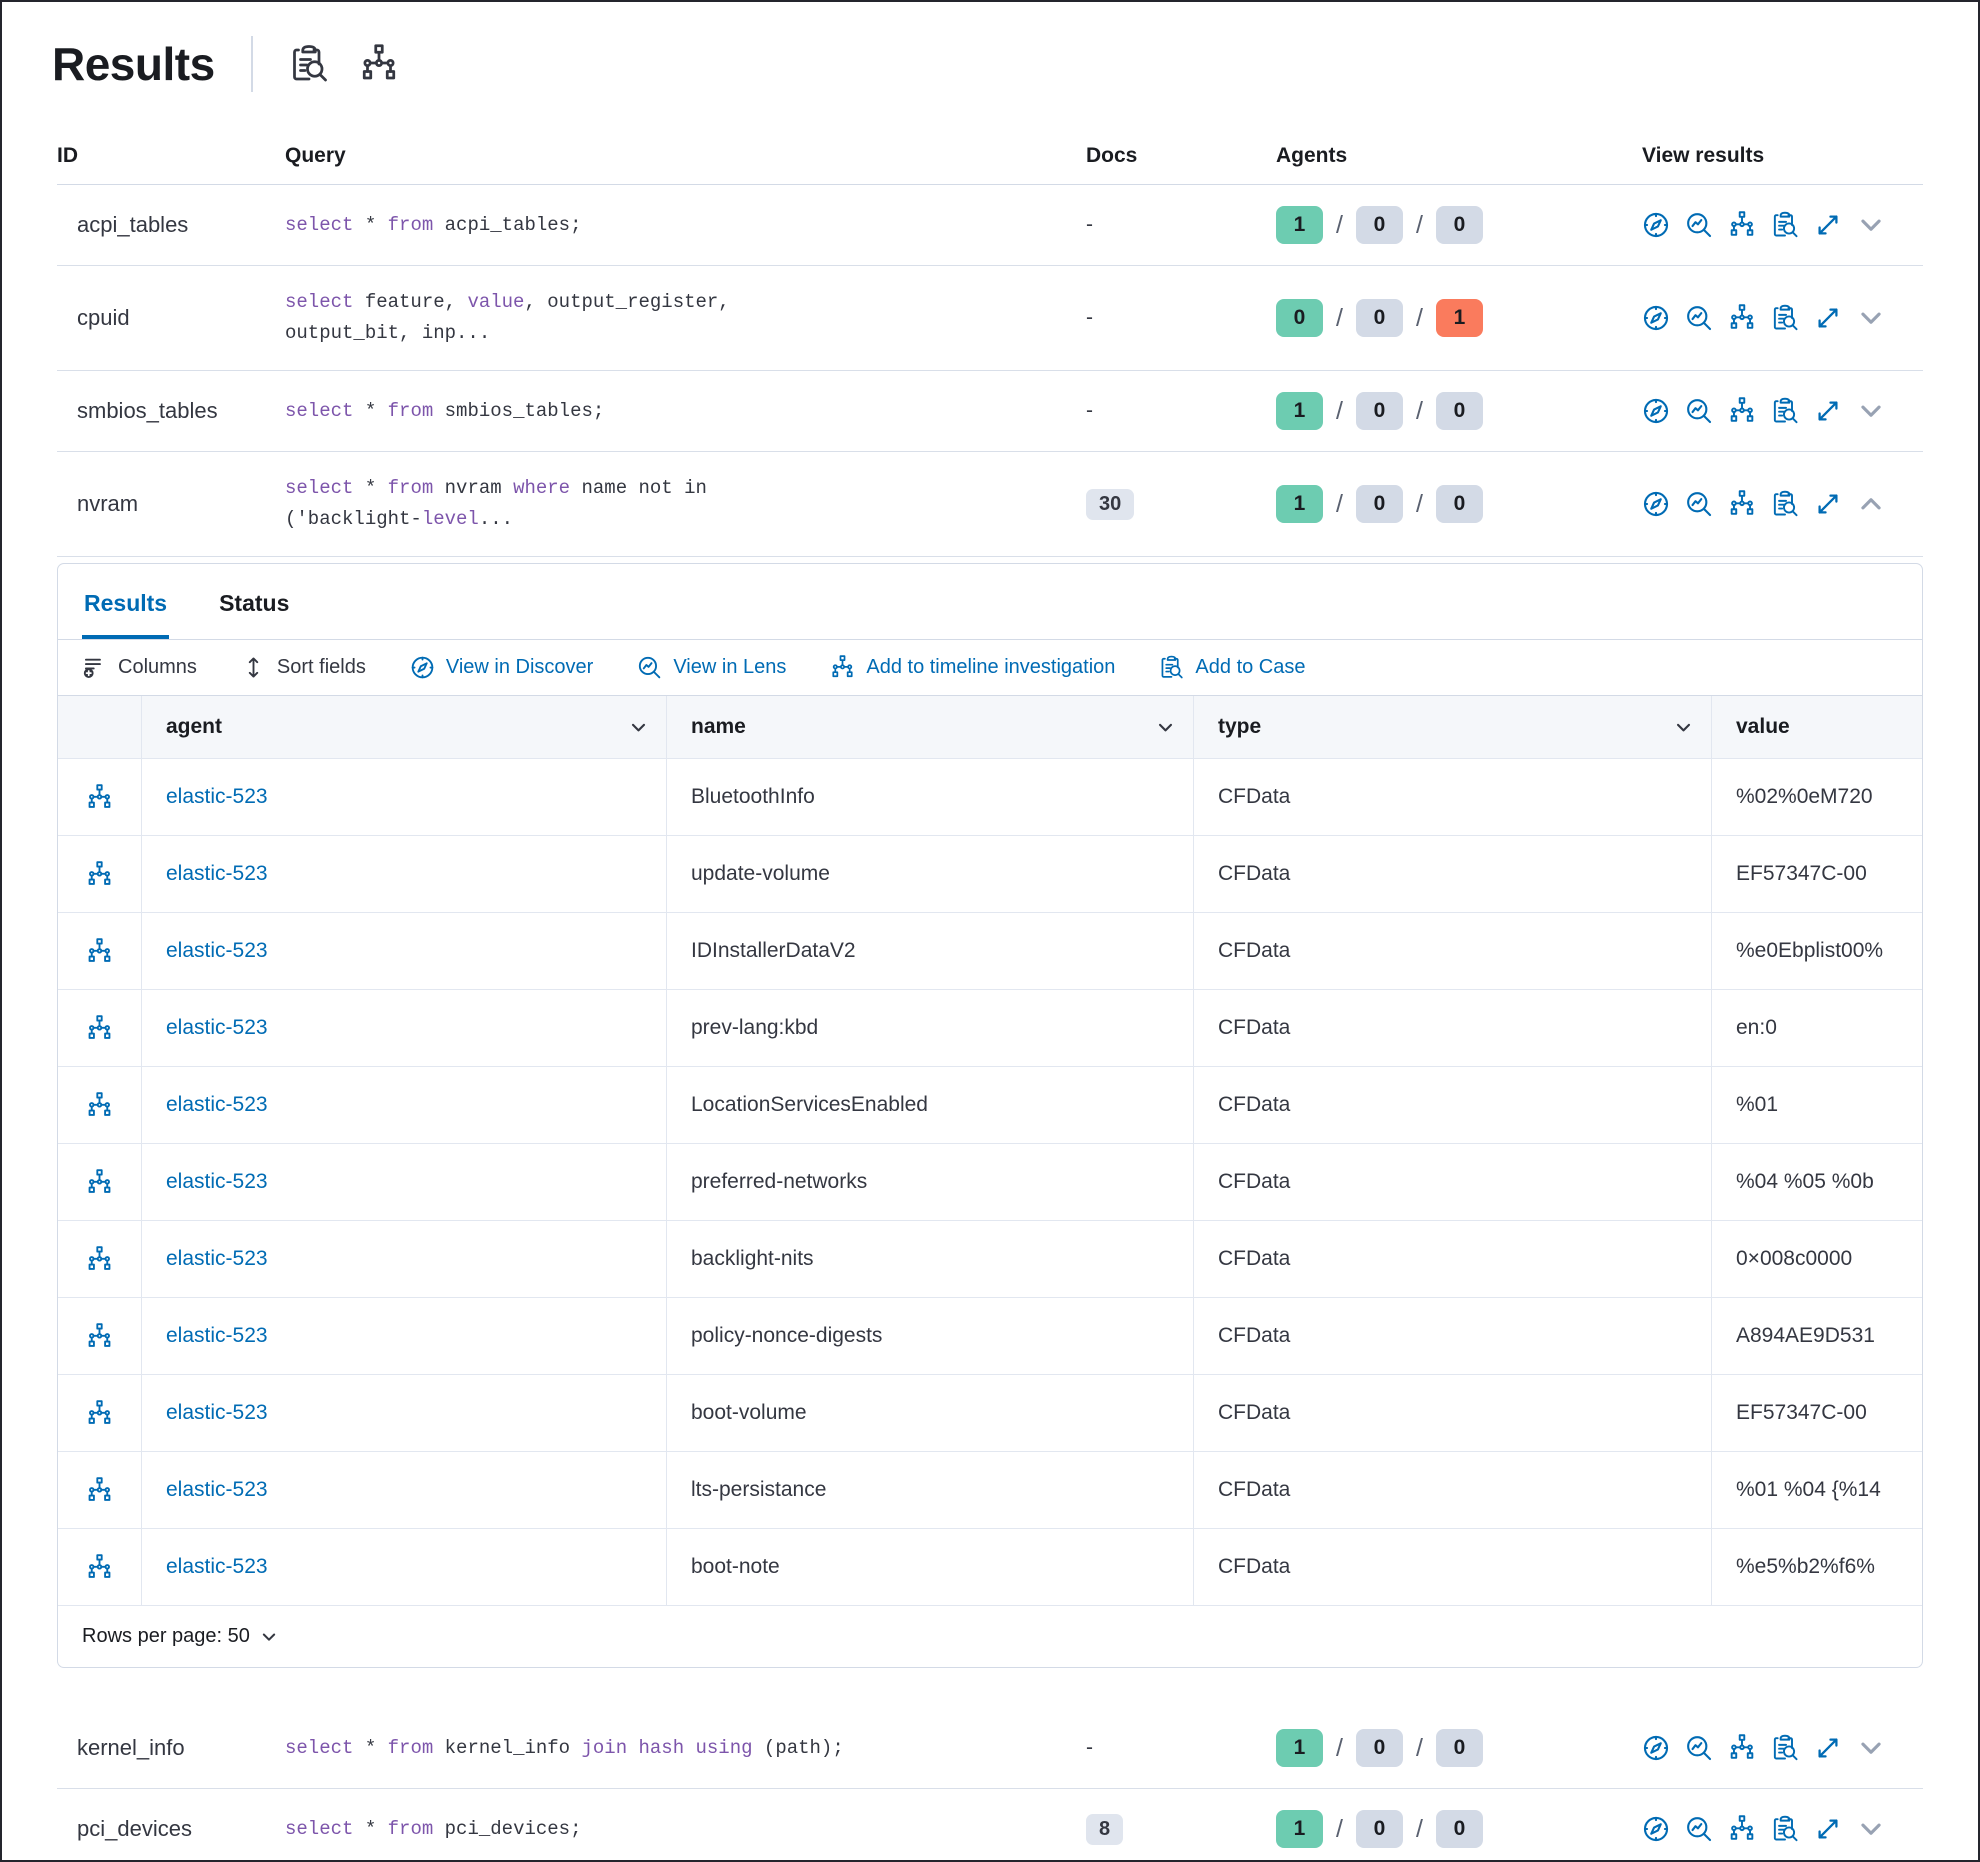 This screenshot has height=1862, width=1980. I want to click on rows-per-page-control: Rows per page: 50, so click(990, 1636).